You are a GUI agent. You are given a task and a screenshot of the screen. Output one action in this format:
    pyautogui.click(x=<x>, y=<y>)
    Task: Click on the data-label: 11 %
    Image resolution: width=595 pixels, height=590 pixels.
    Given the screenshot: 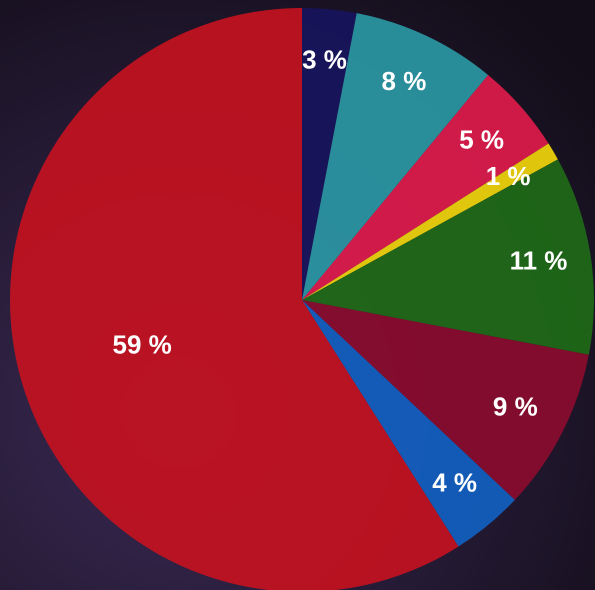 What is the action you would take?
    pyautogui.click(x=539, y=260)
    